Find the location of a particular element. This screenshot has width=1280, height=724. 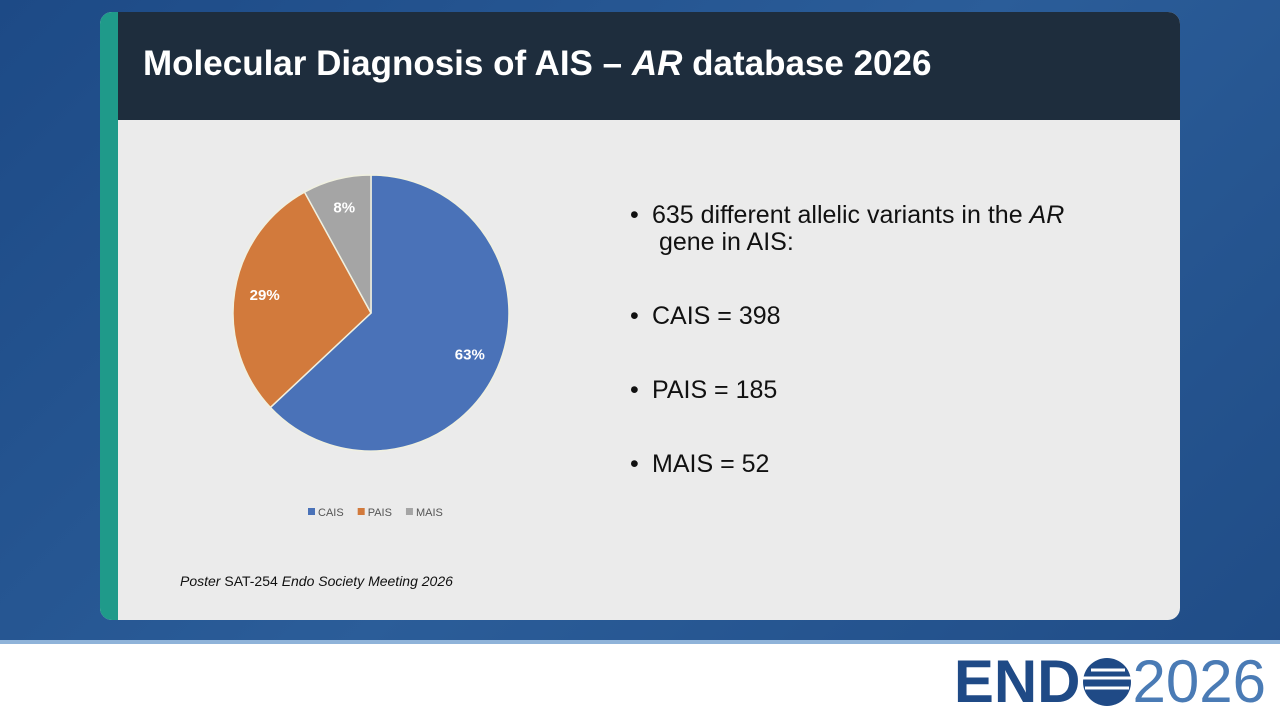

title-italic: AR is located at coordinates (657, 63).